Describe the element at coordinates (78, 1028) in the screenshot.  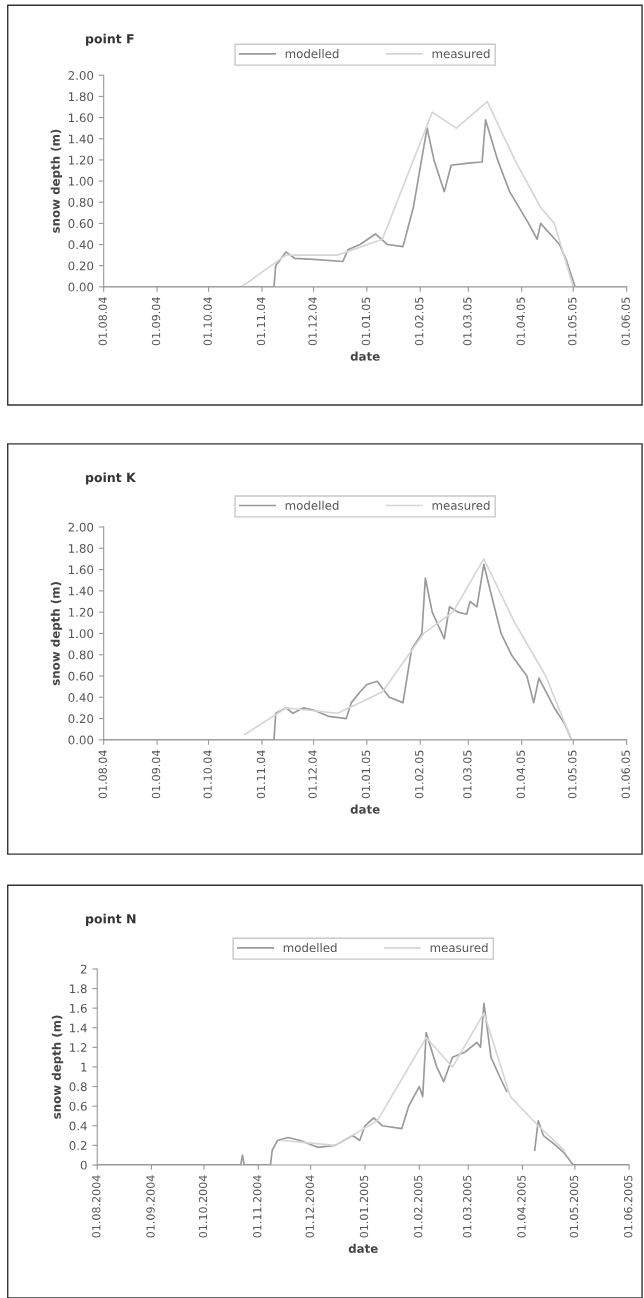
I see `y-tick-label: 1.4` at that location.